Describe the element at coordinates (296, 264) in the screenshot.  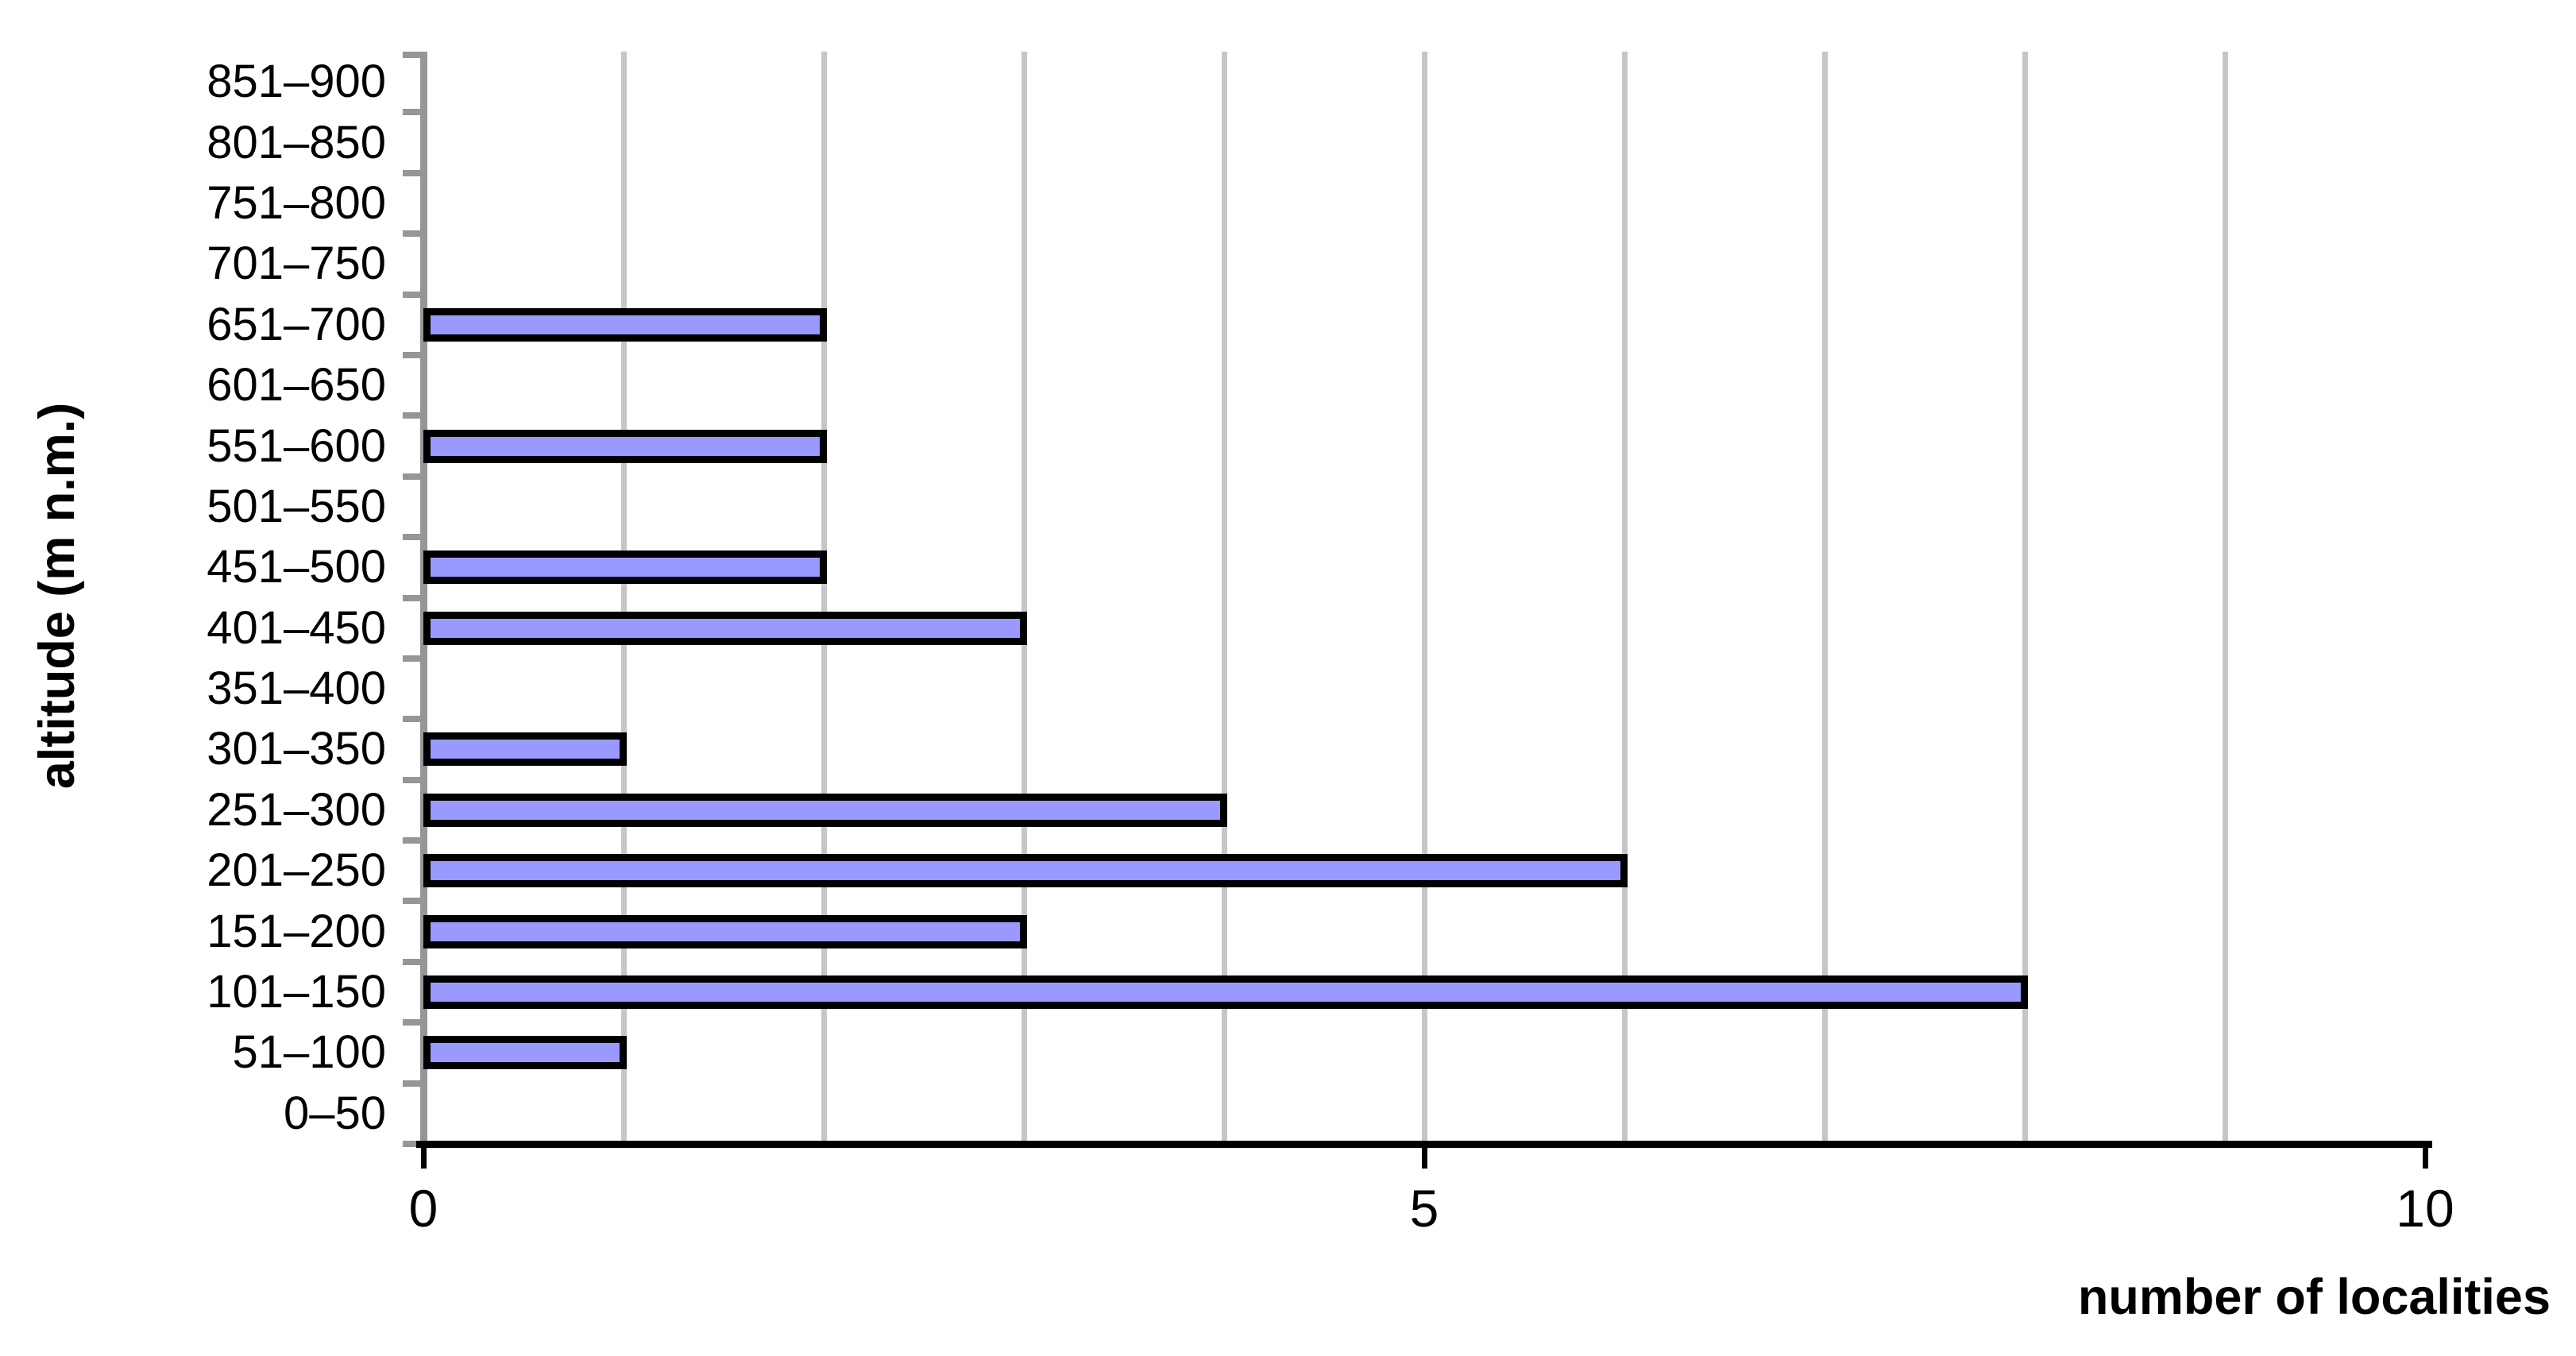
I see `category-label: 701–750` at that location.